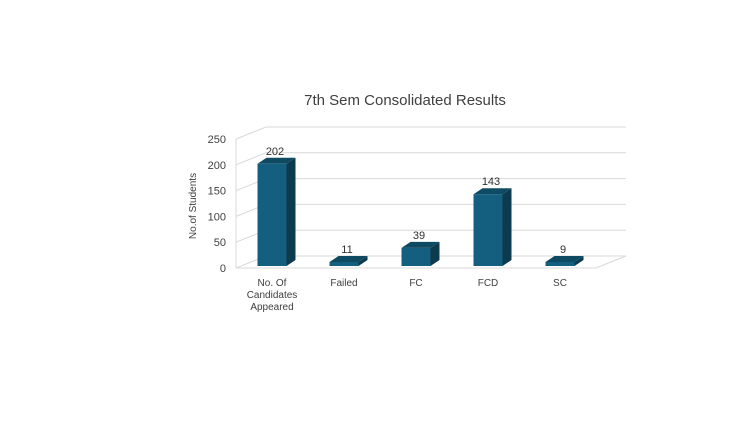 This screenshot has width=750, height=421. What do you see at coordinates (491, 182) in the screenshot?
I see `data-label: 143` at bounding box center [491, 182].